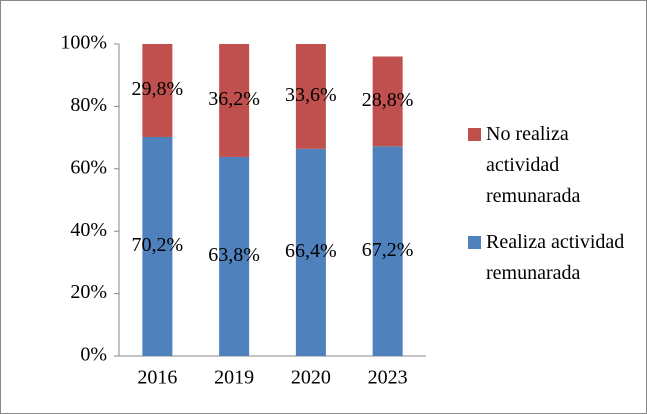  What do you see at coordinates (157, 378) in the screenshot?
I see `x-tick-label: 2016` at bounding box center [157, 378].